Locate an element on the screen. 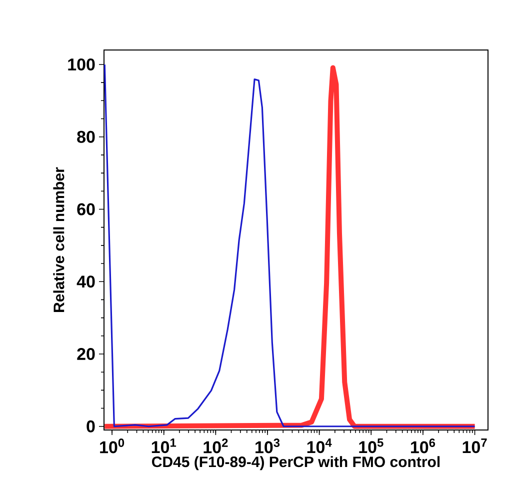  x-tick-label: 10$^{3}$ is located at coordinates (268, 446).